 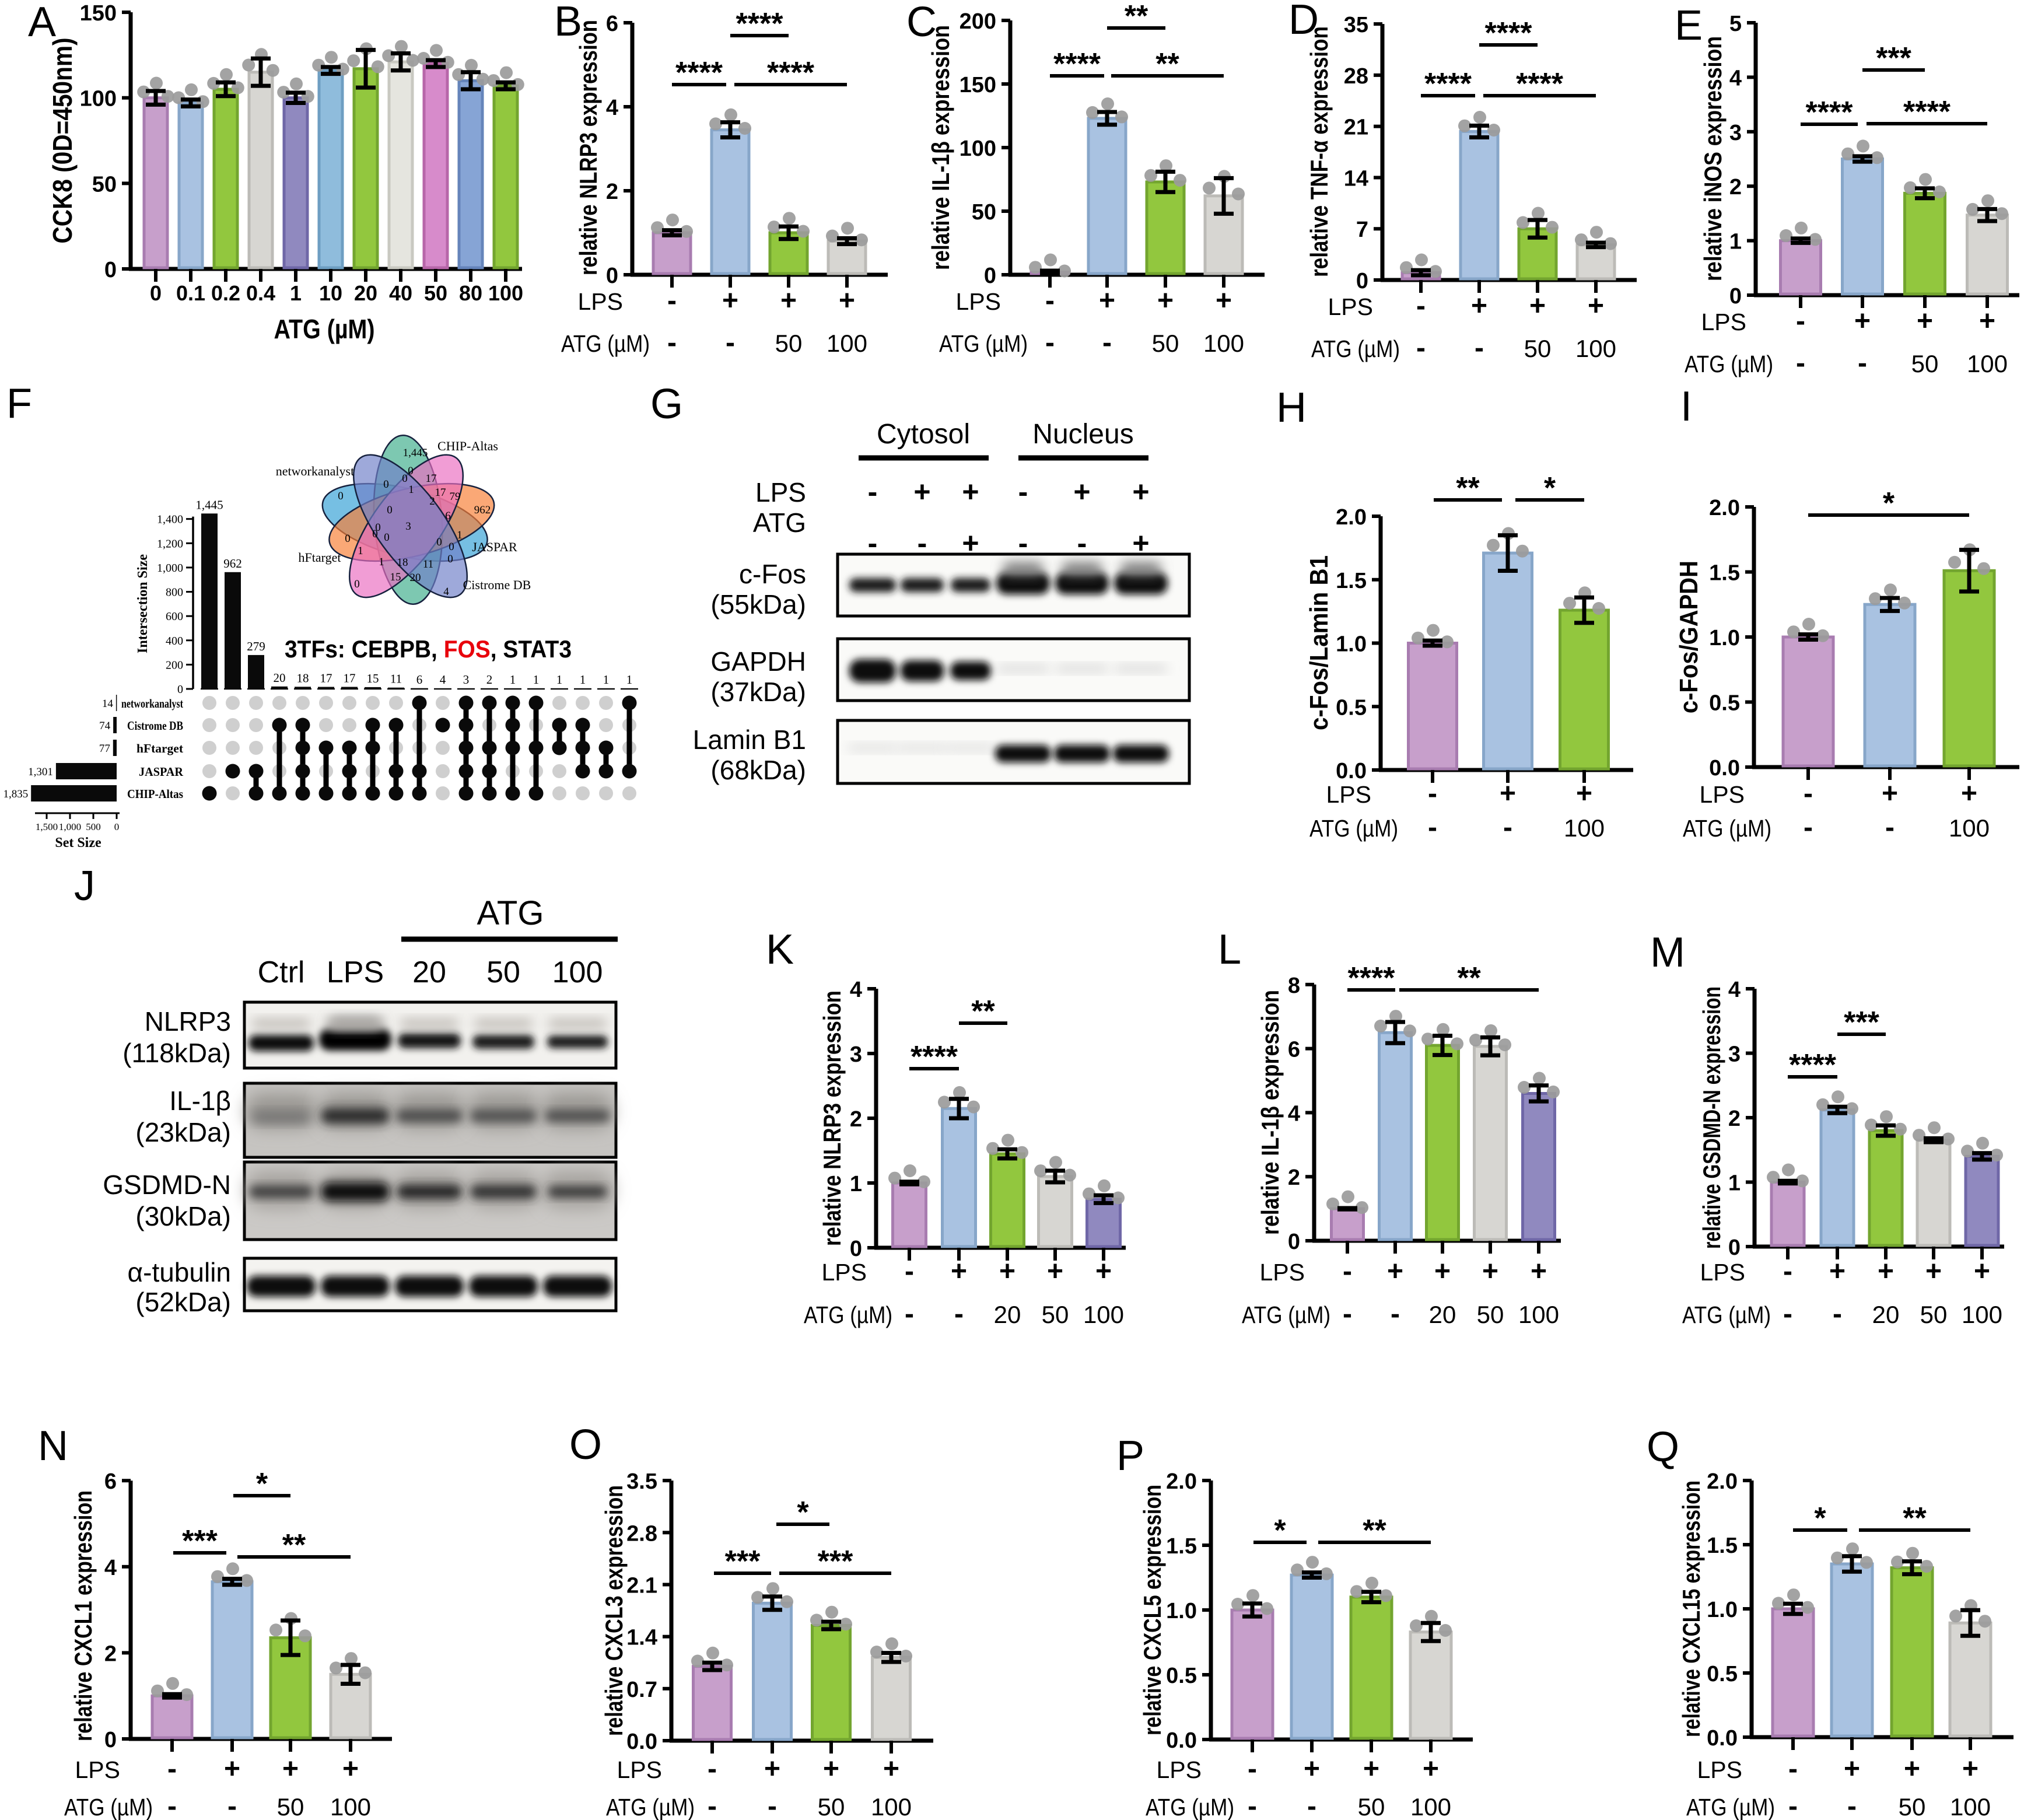 What do you see at coordinates (641, 1690) in the screenshot?
I see `svg-text: 0.7` at bounding box center [641, 1690].